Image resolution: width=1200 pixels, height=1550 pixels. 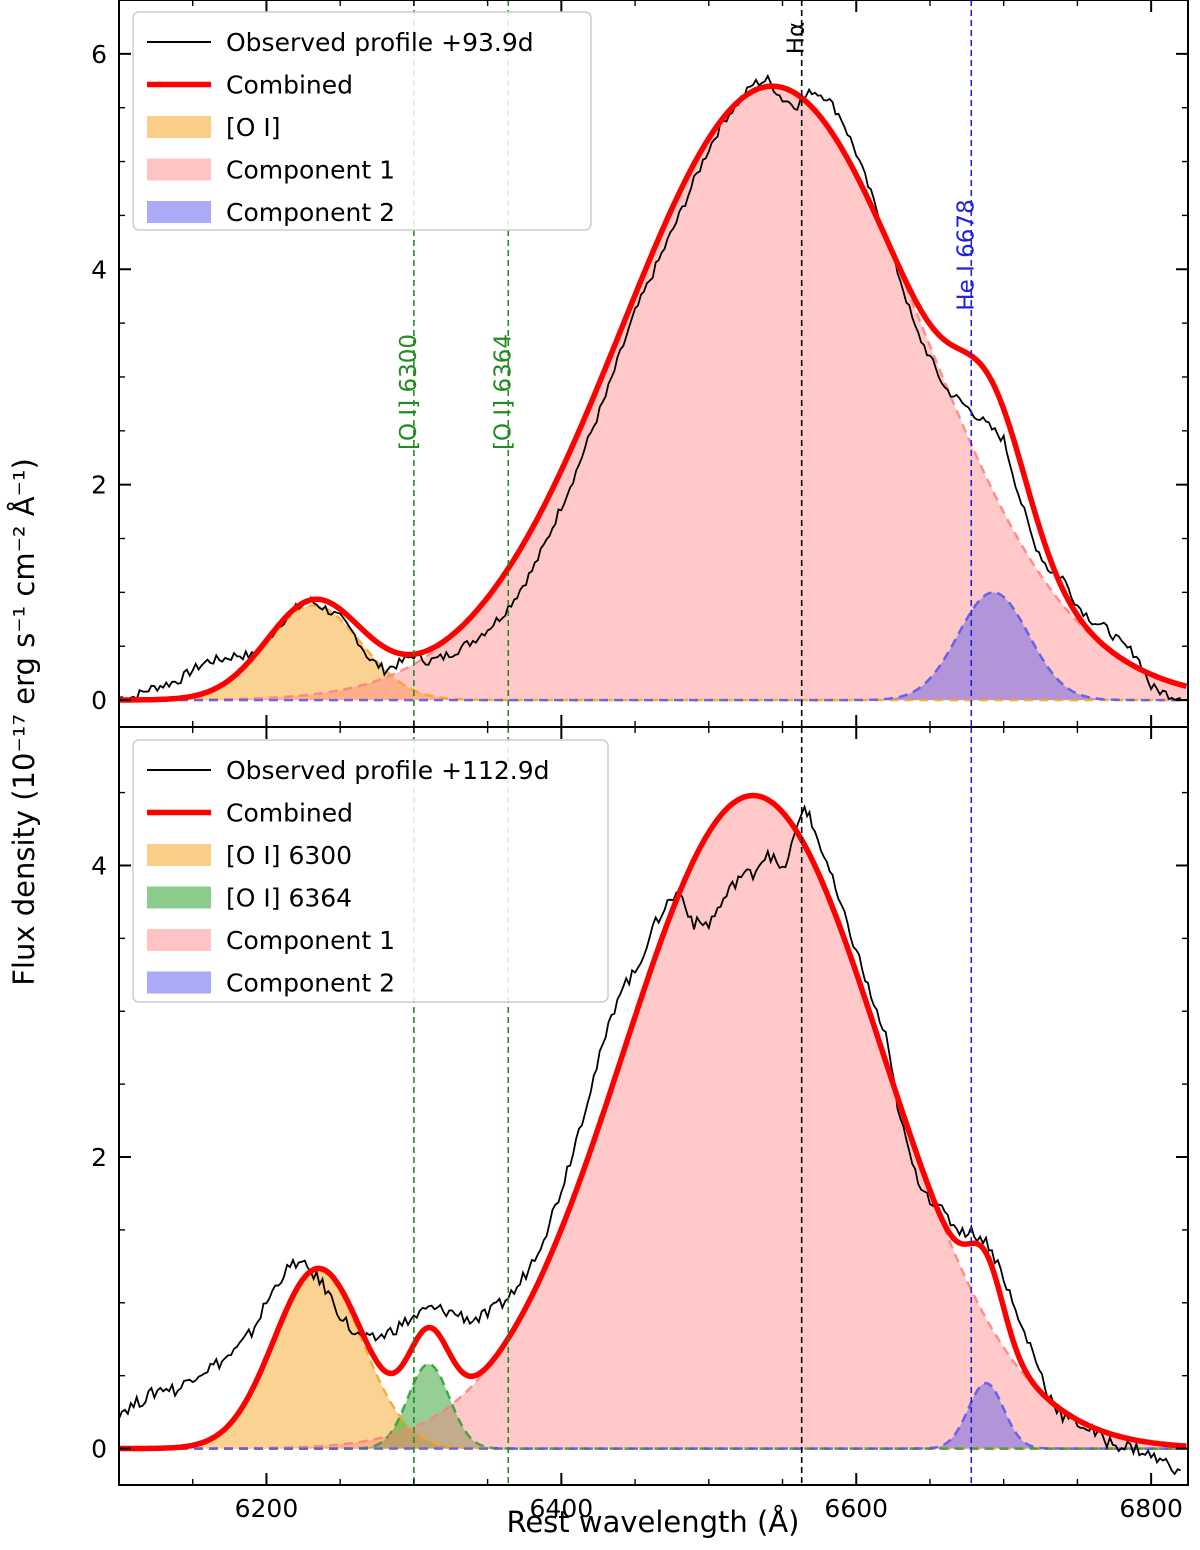 What do you see at coordinates (1151, 1508) in the screenshot?
I see `x-tick-label-6800: 6800` at bounding box center [1151, 1508].